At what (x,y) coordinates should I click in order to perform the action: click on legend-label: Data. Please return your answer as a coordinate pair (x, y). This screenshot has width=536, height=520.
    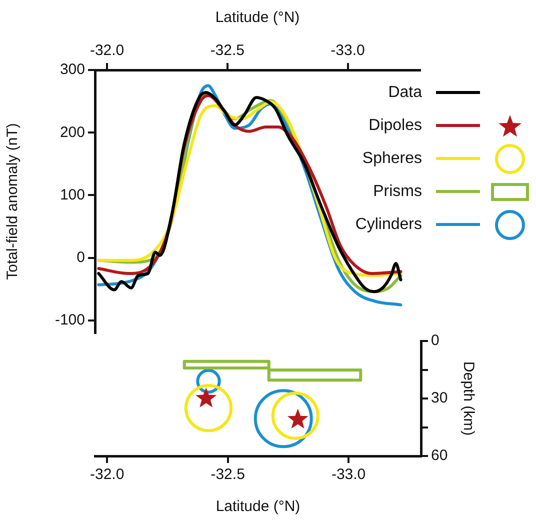
    Looking at the image, I should click on (405, 93).